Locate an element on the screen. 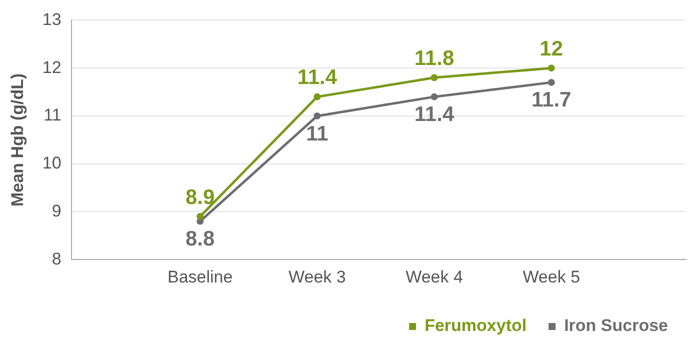 Image resolution: width=690 pixels, height=345 pixels. data-label: 8.8 is located at coordinates (201, 239).